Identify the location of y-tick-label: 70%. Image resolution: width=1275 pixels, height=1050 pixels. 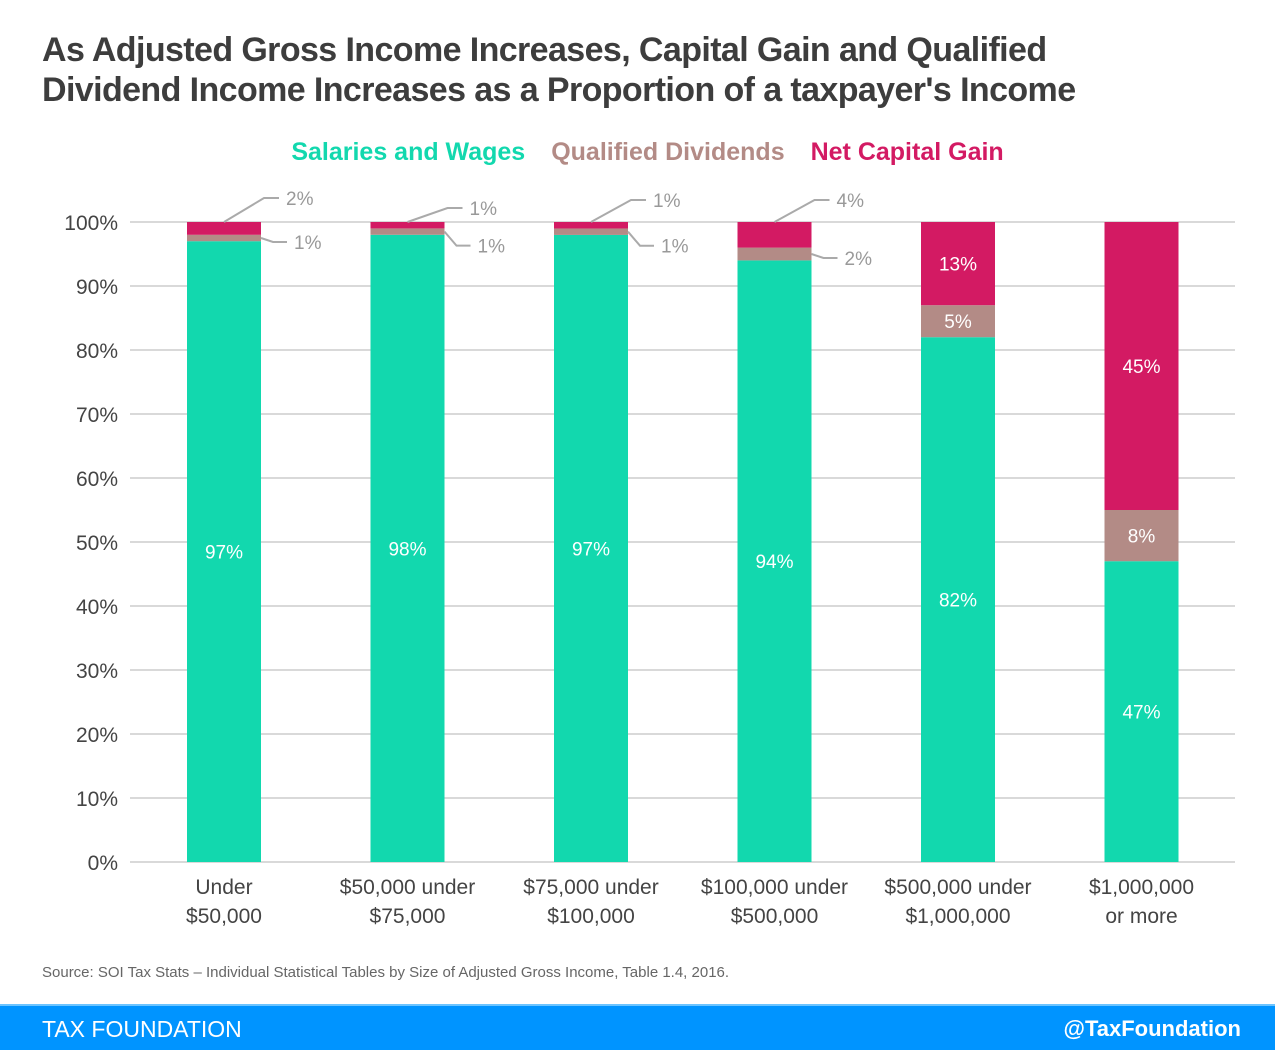
(97, 415).